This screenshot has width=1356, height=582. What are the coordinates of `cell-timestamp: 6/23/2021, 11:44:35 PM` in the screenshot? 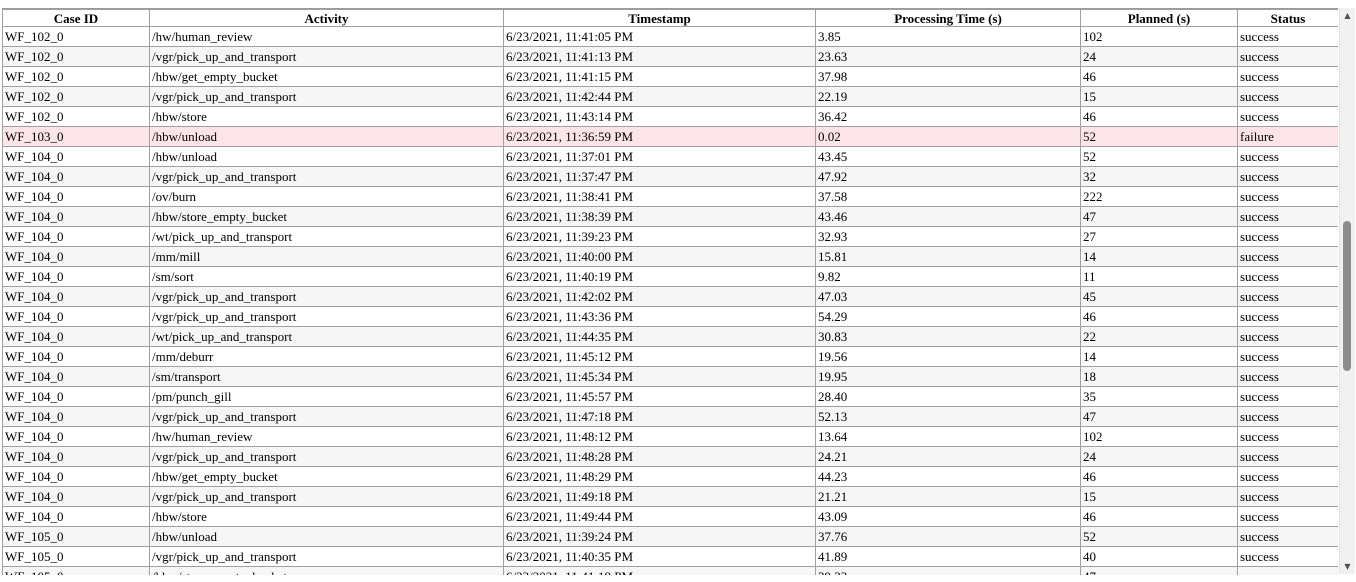 It's located at (659, 336).